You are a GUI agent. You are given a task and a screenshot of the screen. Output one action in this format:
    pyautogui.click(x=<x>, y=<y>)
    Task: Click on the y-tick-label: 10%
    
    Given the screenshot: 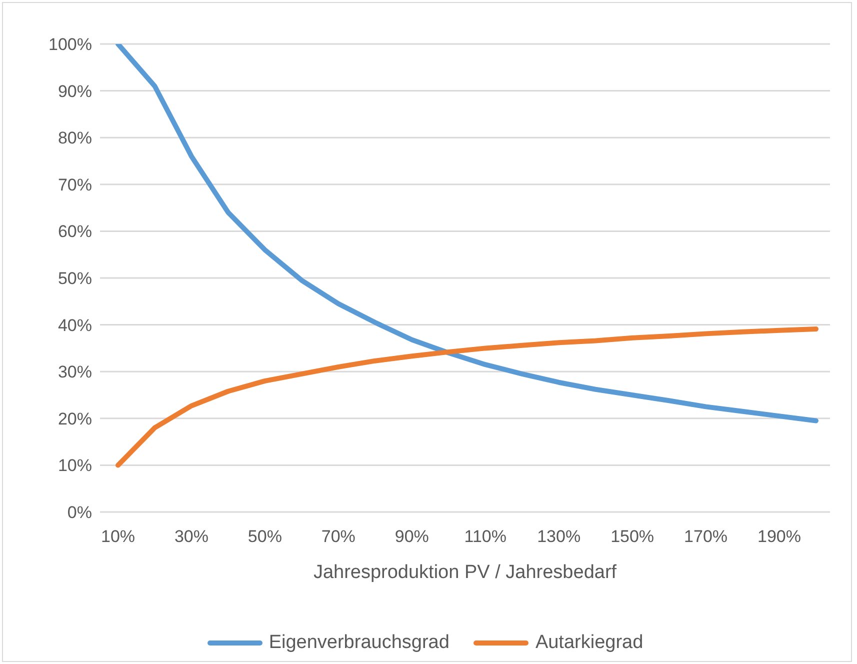 What is the action you would take?
    pyautogui.click(x=75, y=466)
    